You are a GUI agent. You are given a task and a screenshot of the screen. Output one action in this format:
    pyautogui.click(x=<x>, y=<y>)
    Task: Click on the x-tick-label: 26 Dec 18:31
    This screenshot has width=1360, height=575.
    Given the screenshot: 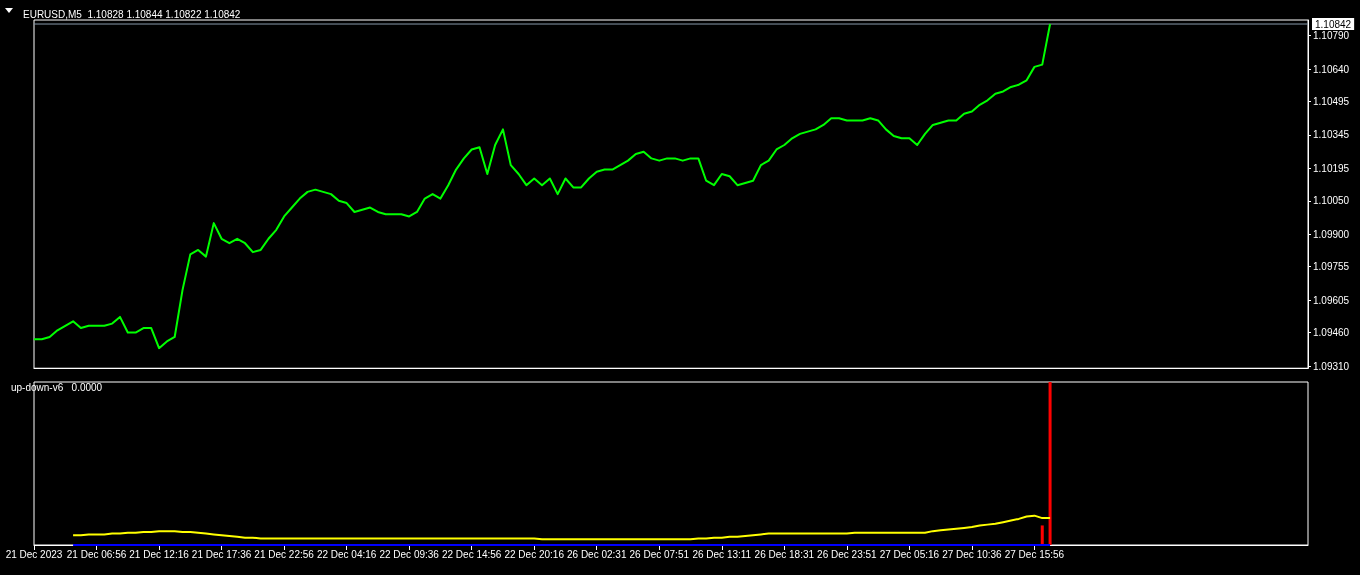 What is the action you would take?
    pyautogui.click(x=784, y=554)
    